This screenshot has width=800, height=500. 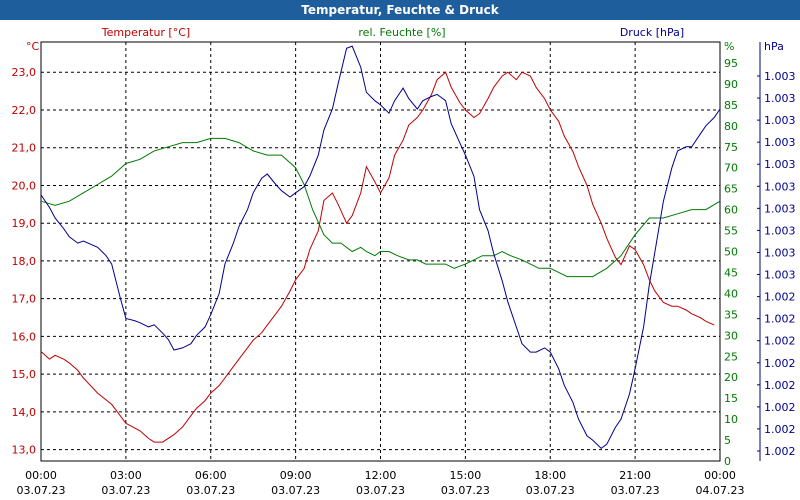 I want to click on x-tick-time: 06:00, so click(x=211, y=475).